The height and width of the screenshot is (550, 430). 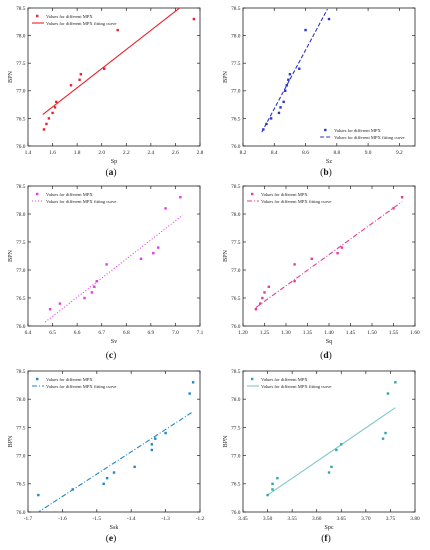 I want to click on x-axis-label: Sz, so click(x=329, y=161).